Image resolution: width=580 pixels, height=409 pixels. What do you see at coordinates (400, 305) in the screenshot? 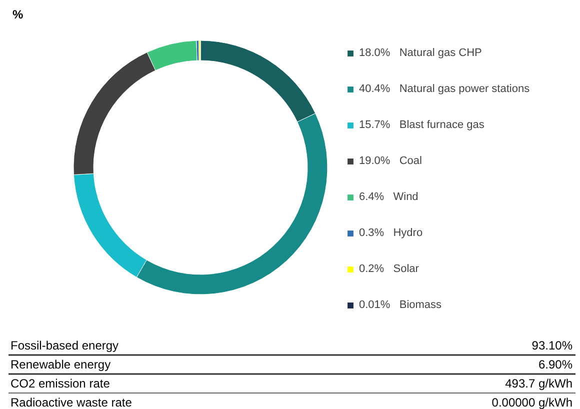
I see `legend-label: 0.01% Biomass` at bounding box center [400, 305].